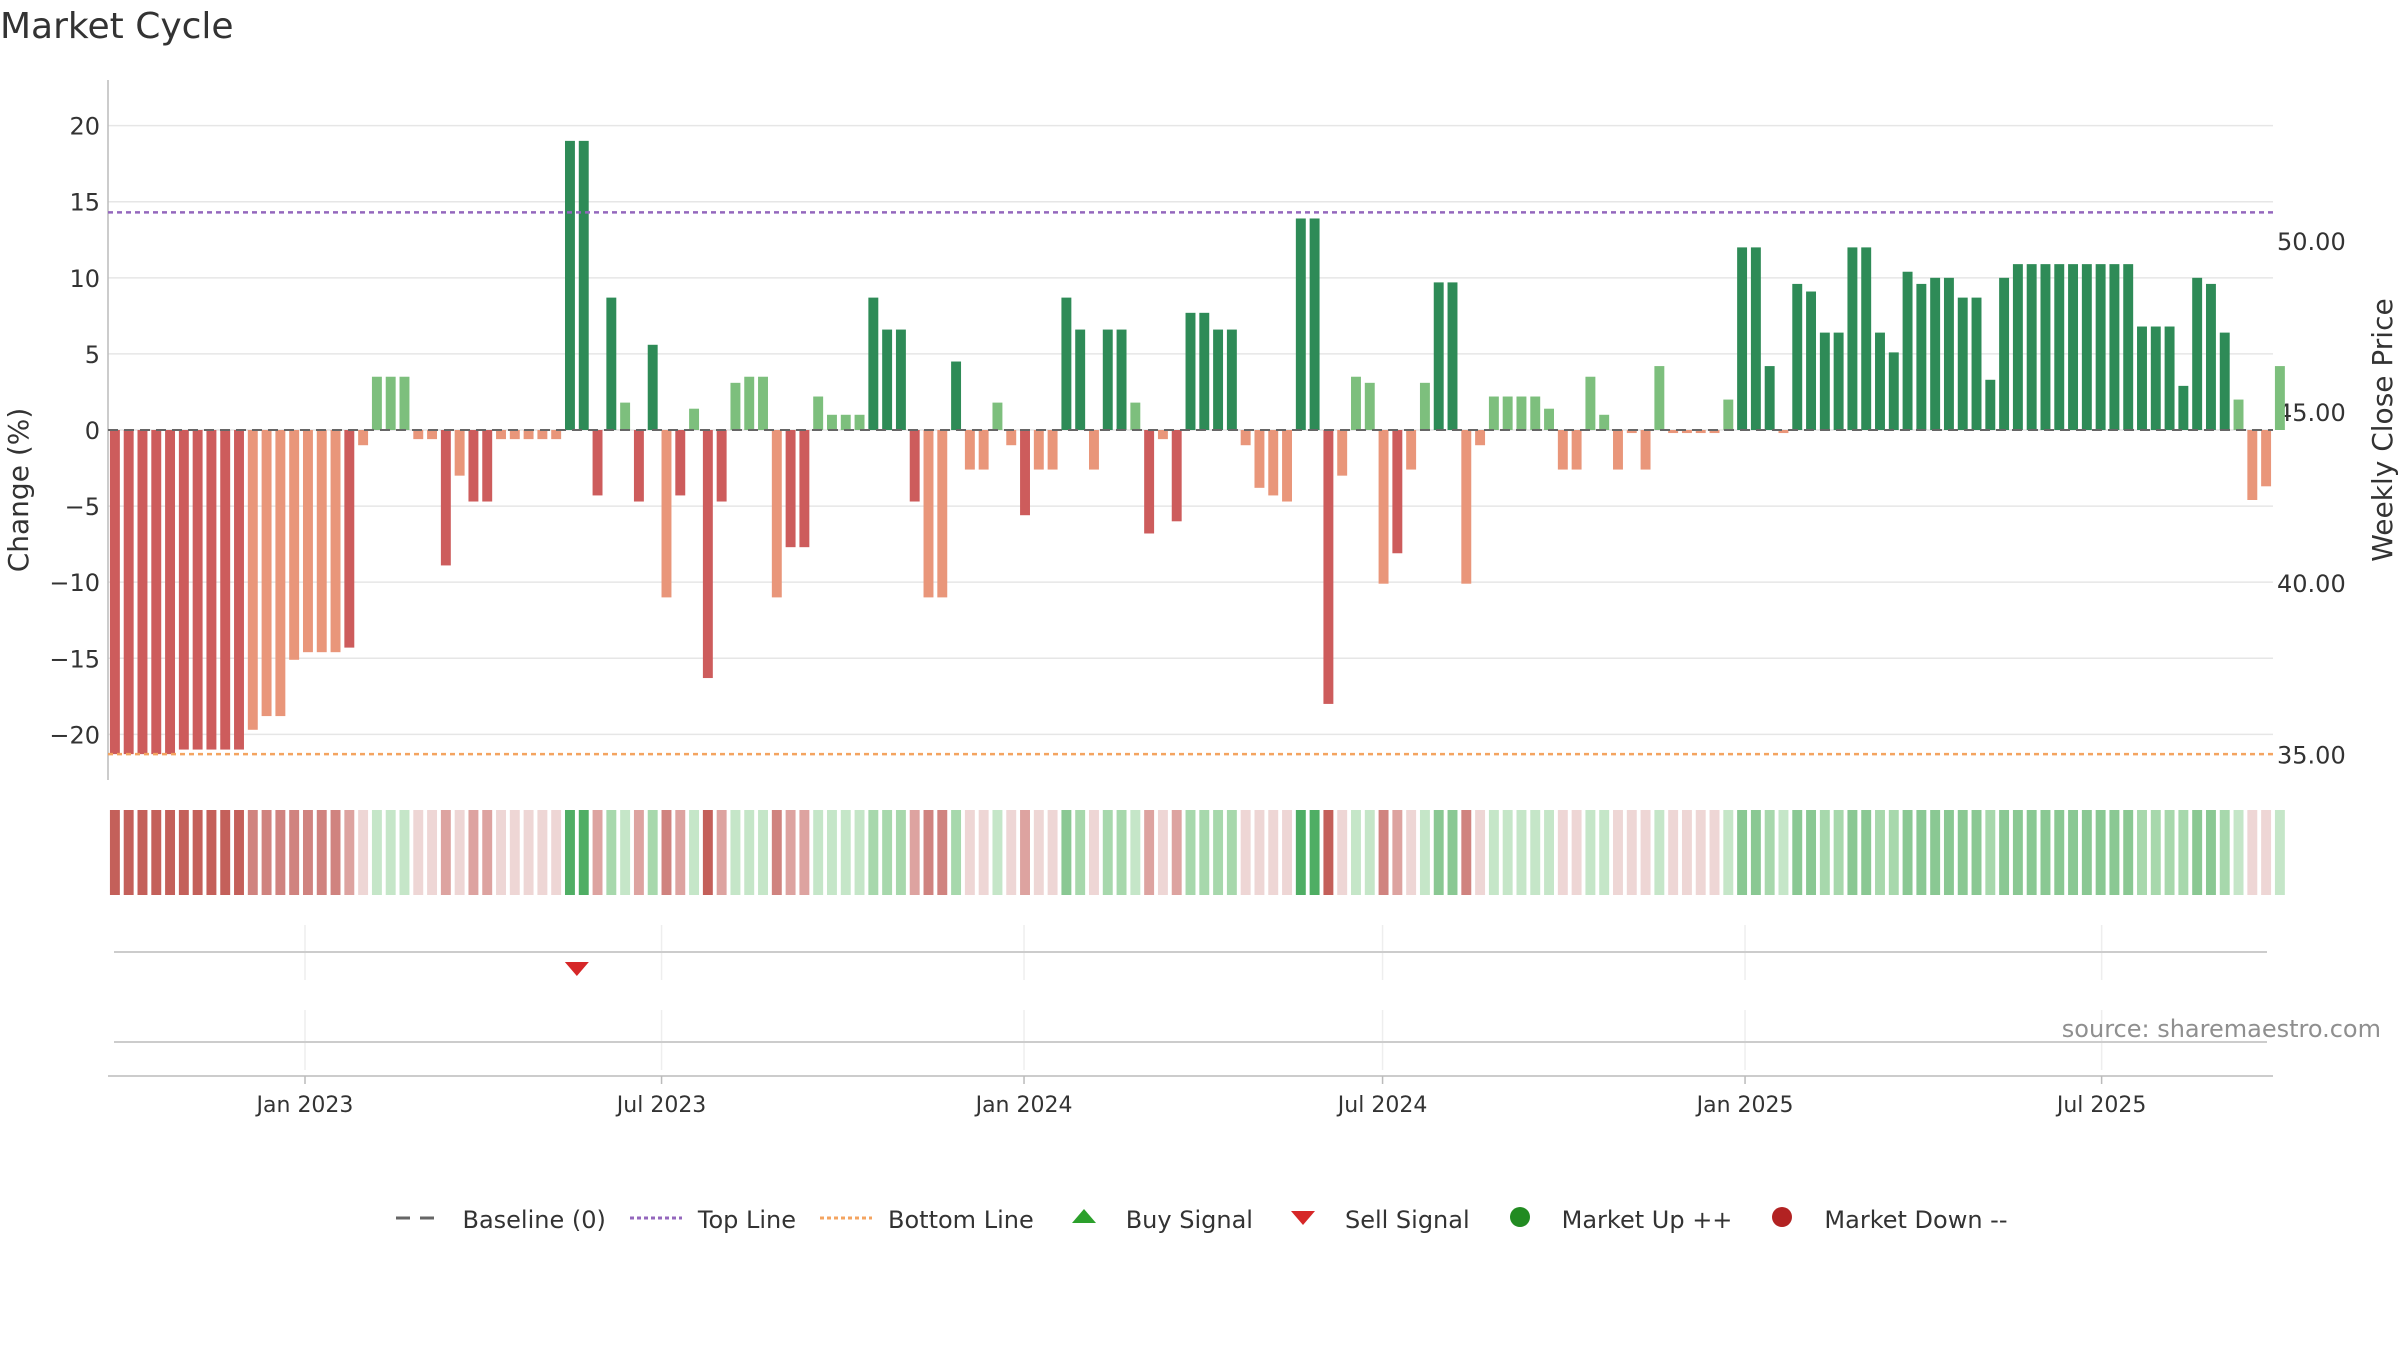 This screenshot has height=1350, width=2400. I want to click on legend-label: Bottom Line, so click(961, 1220).